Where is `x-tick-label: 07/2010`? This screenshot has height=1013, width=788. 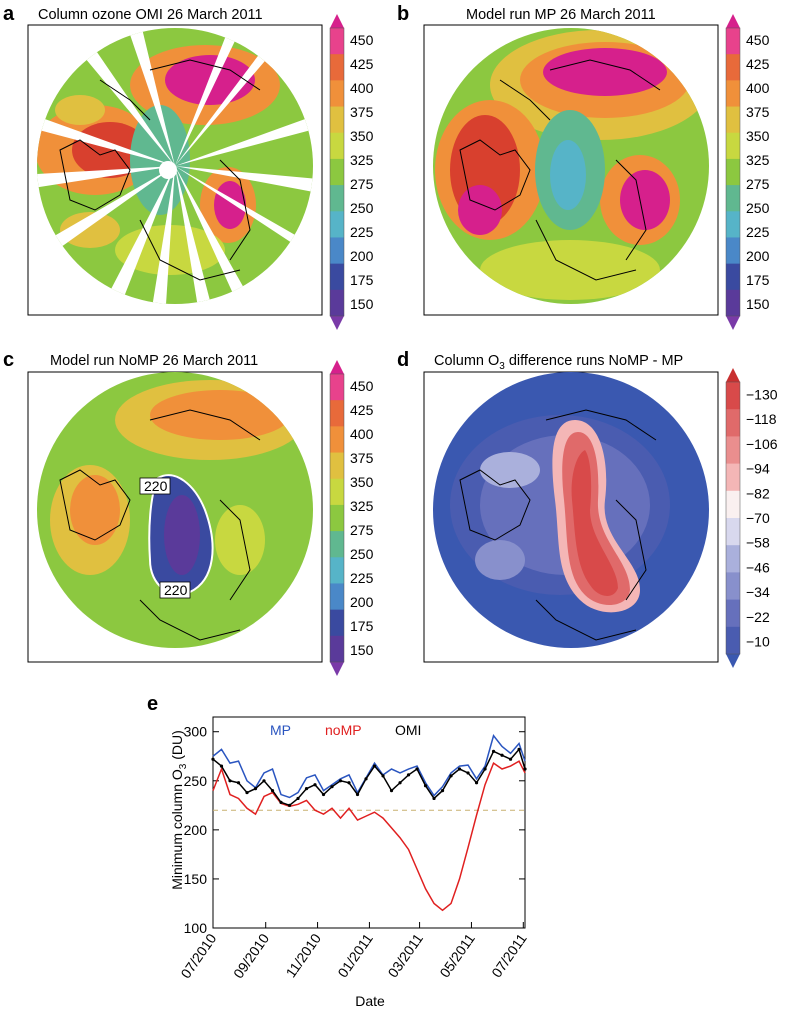
x-tick-label: 07/2010 is located at coordinates (198, 955).